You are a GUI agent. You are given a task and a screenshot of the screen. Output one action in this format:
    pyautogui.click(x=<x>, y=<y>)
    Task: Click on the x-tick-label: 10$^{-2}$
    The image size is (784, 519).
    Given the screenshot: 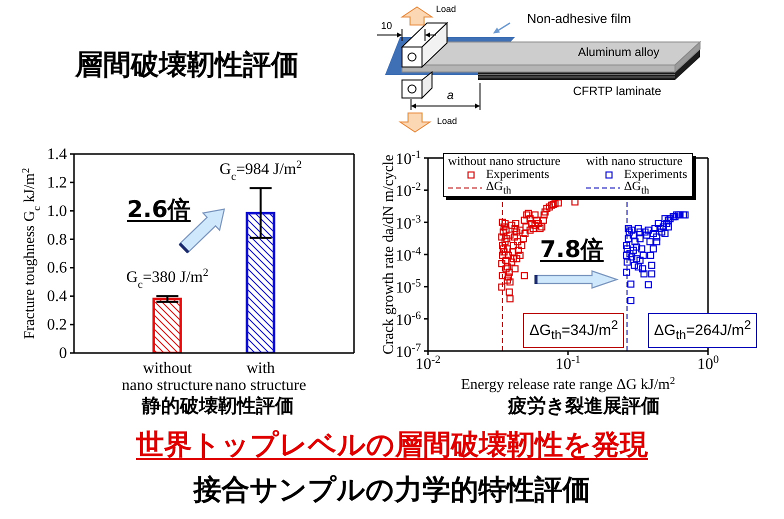 What is the action you would take?
    pyautogui.click(x=428, y=363)
    